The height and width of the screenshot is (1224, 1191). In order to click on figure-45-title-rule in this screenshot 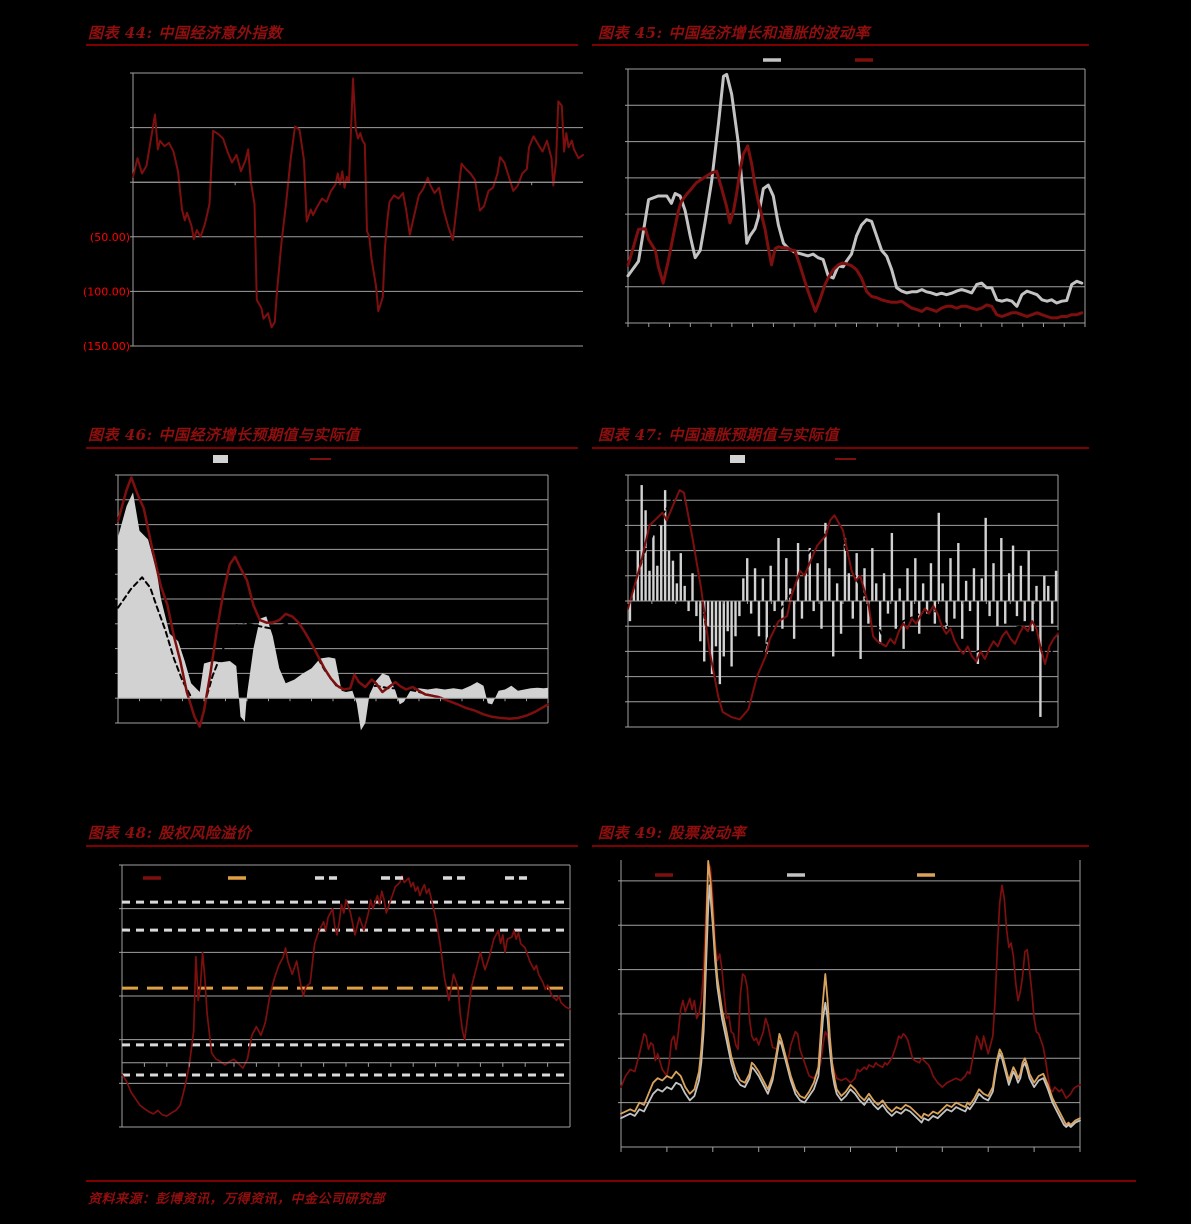, I will do `click(840, 45)`.